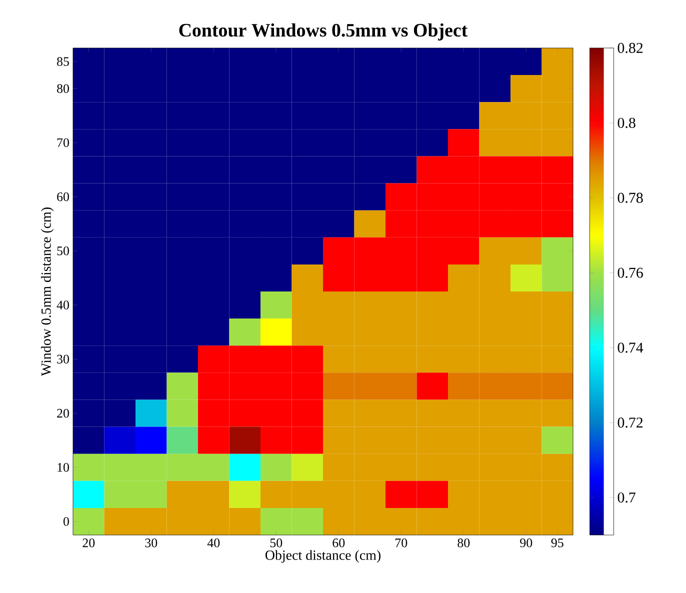  What do you see at coordinates (276, 543) in the screenshot?
I see `x-tick-label: 50` at bounding box center [276, 543].